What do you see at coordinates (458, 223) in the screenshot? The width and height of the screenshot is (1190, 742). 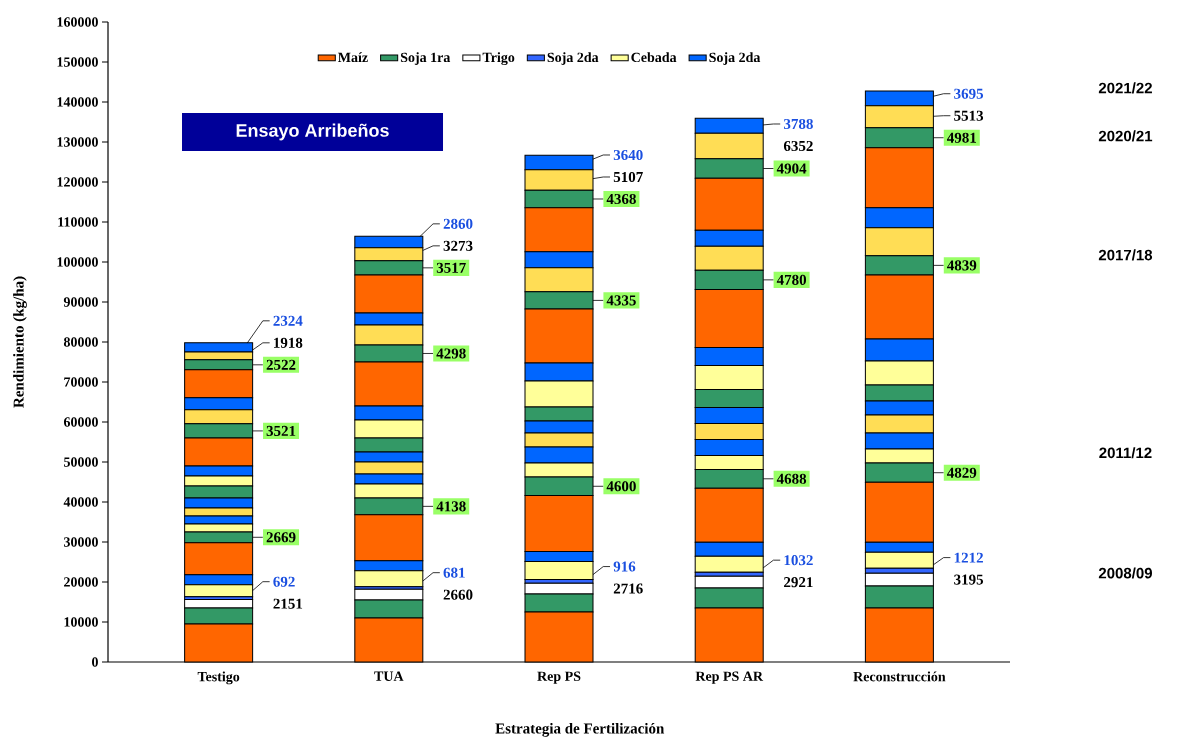 I see `data-label: 2860` at bounding box center [458, 223].